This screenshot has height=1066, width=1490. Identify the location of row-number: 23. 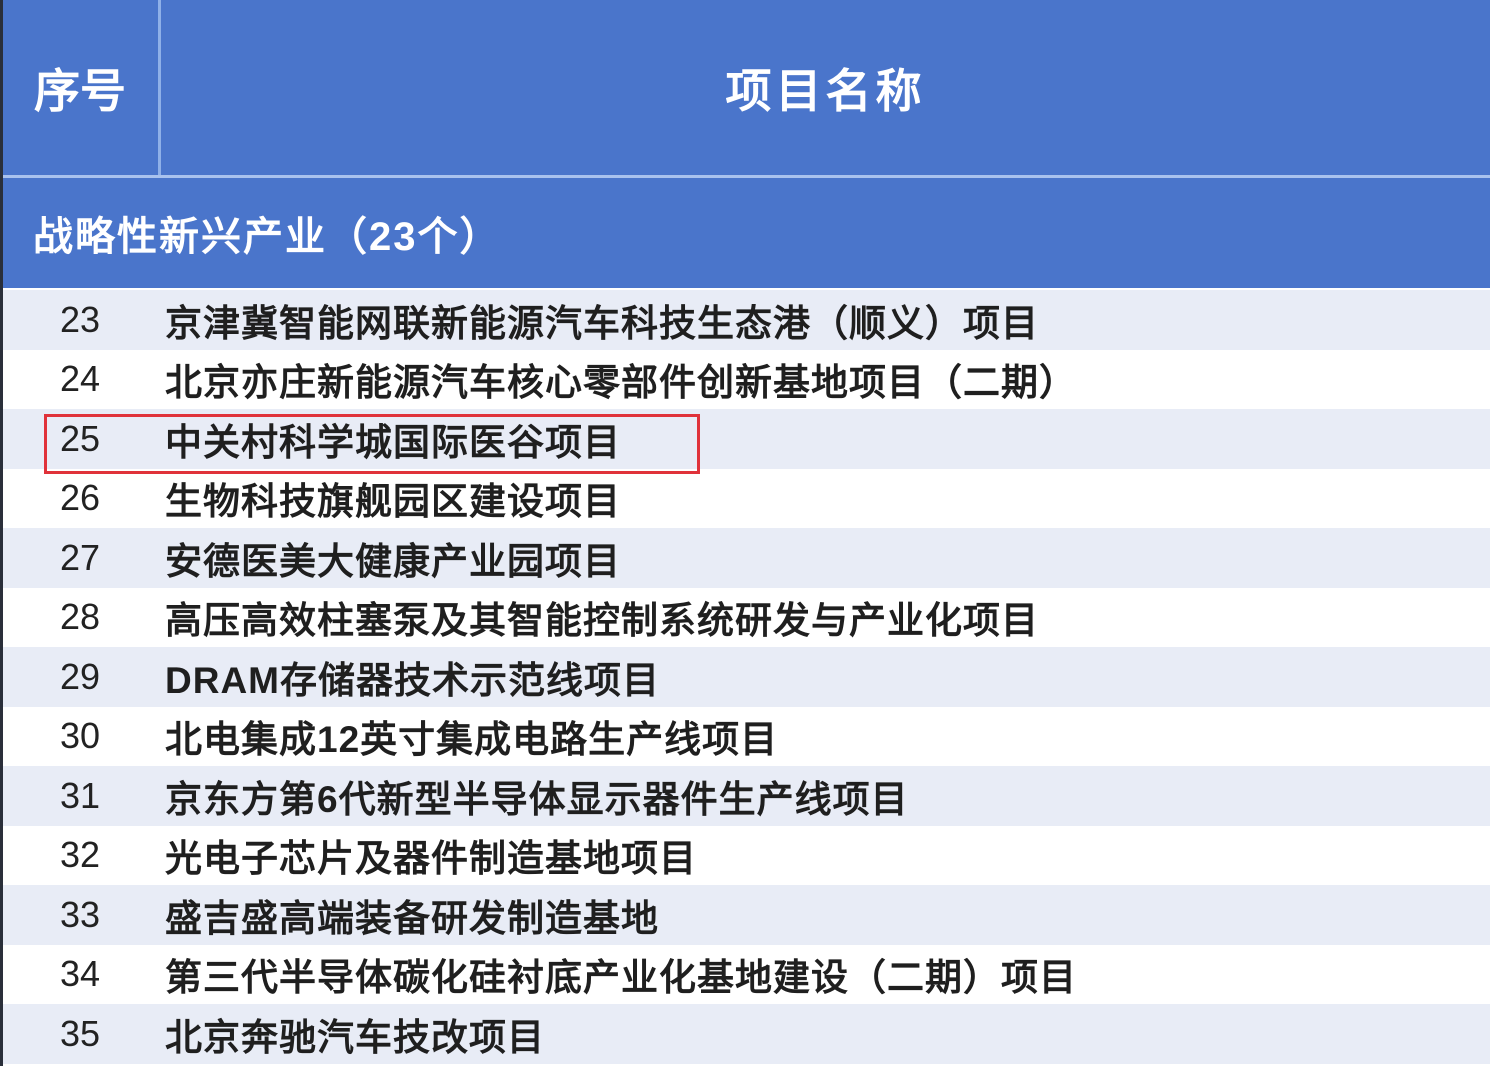
(80, 319).